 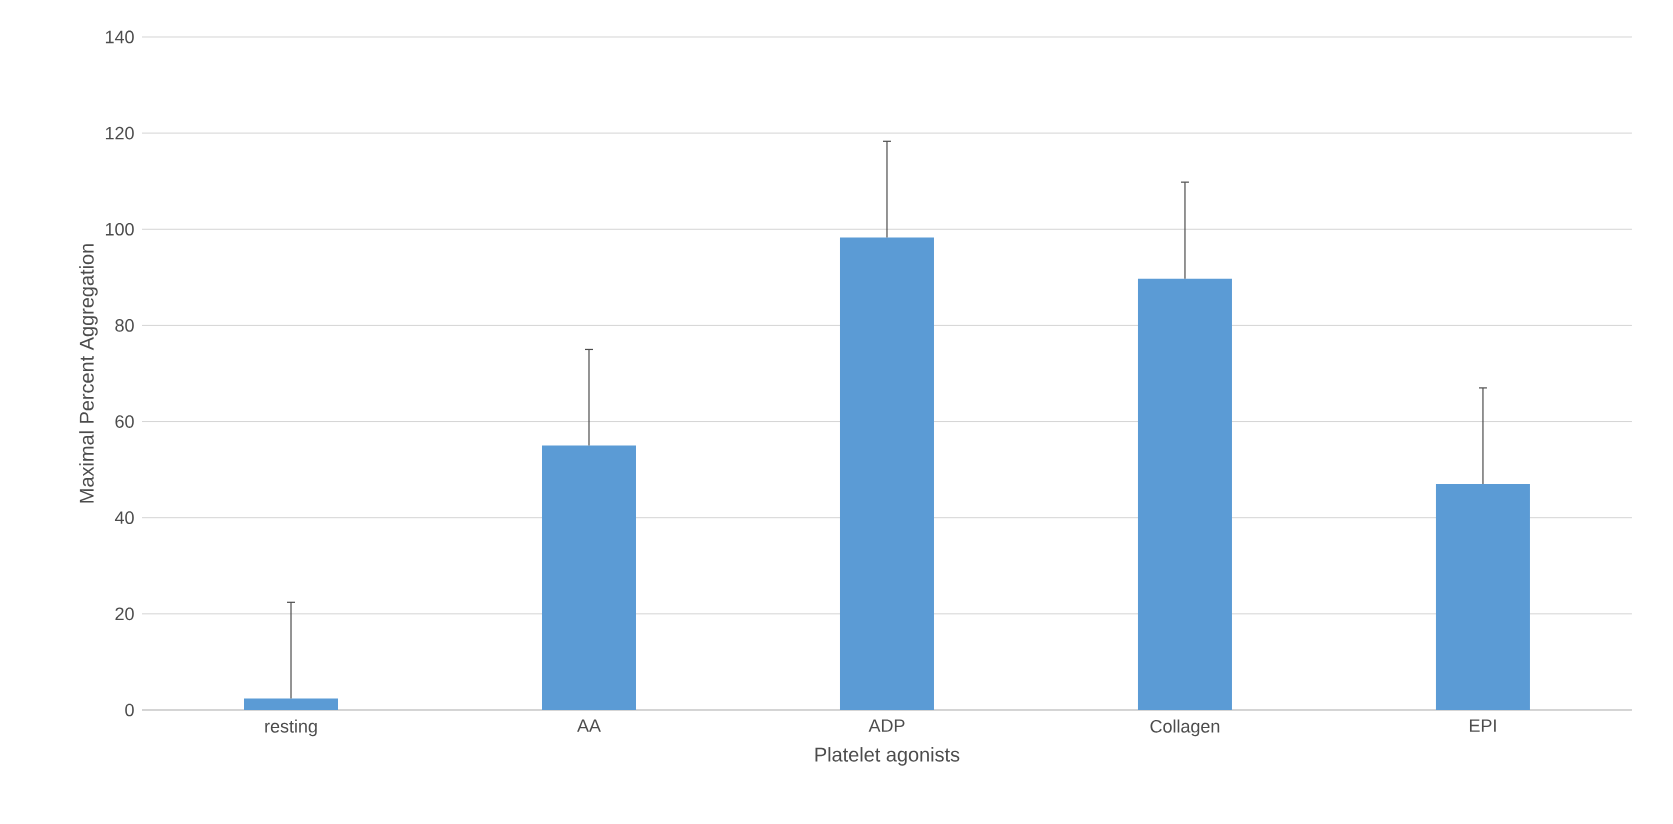 I want to click on y-tick-label: 20, so click(x=124, y=614).